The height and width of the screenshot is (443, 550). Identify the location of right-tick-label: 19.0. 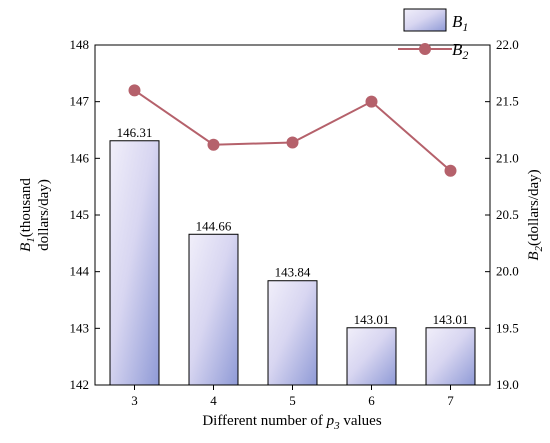
(507, 384).